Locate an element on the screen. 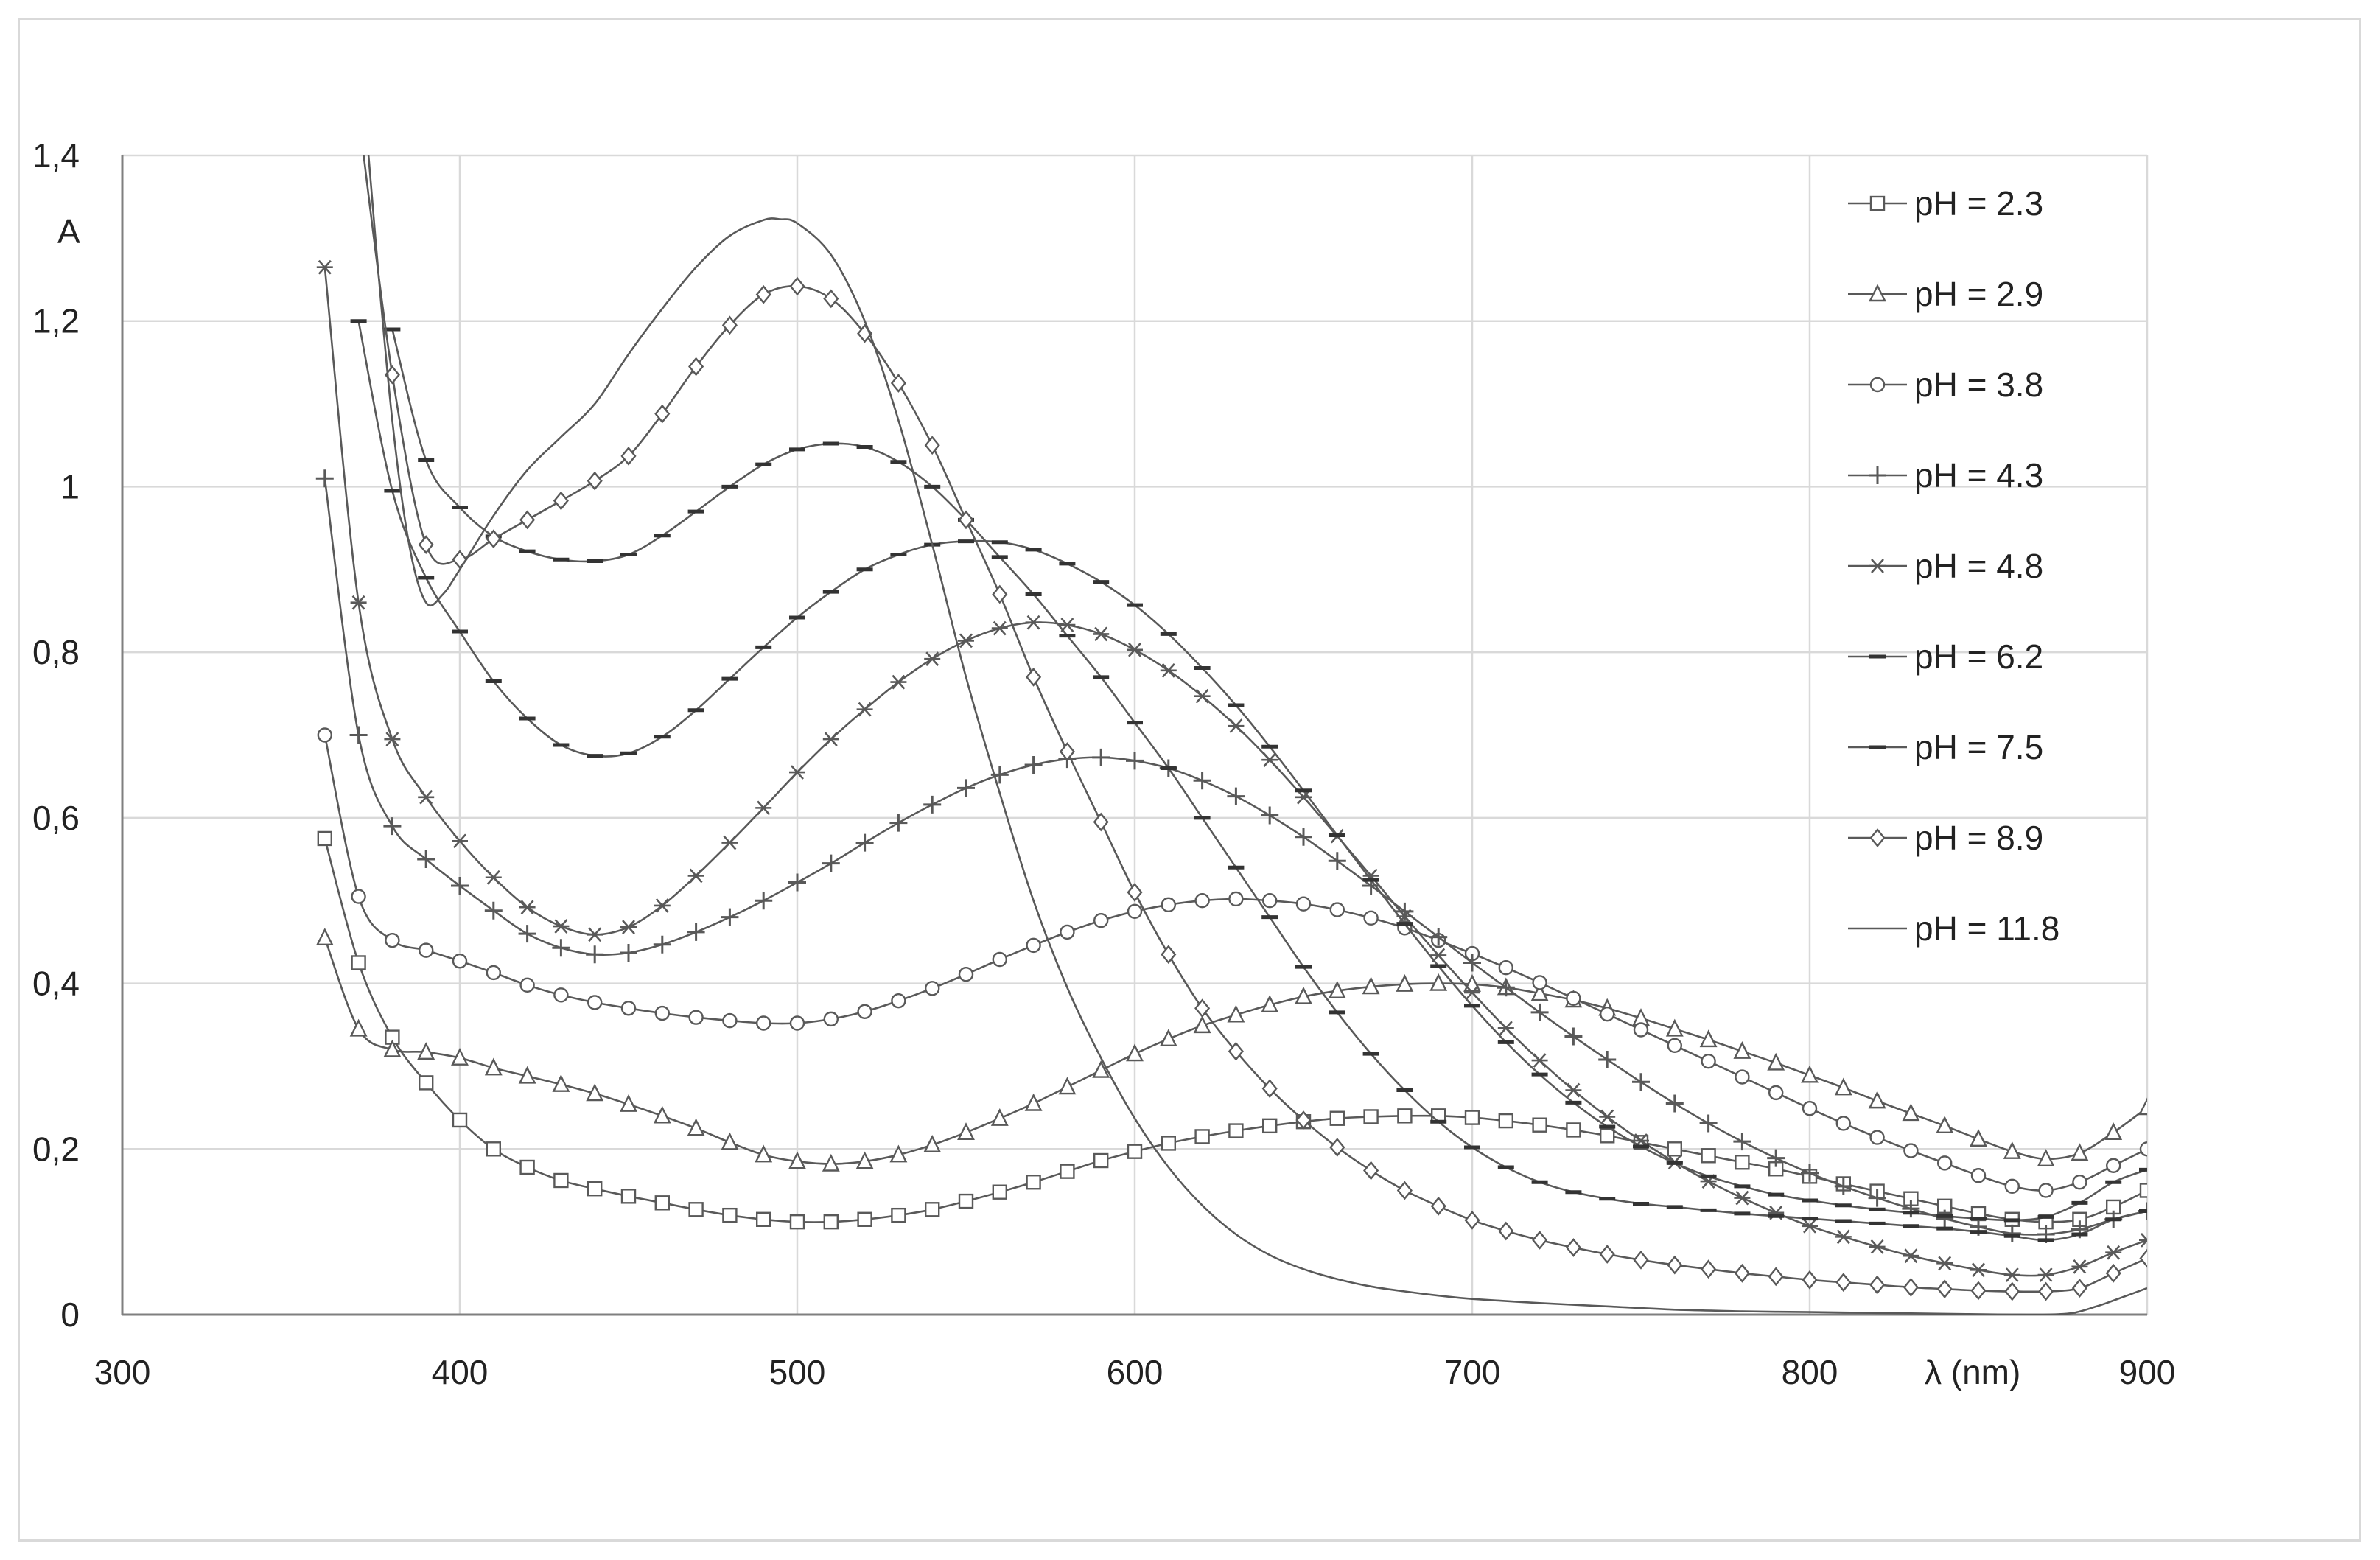  x-tick-label: 400 is located at coordinates (460, 1372).